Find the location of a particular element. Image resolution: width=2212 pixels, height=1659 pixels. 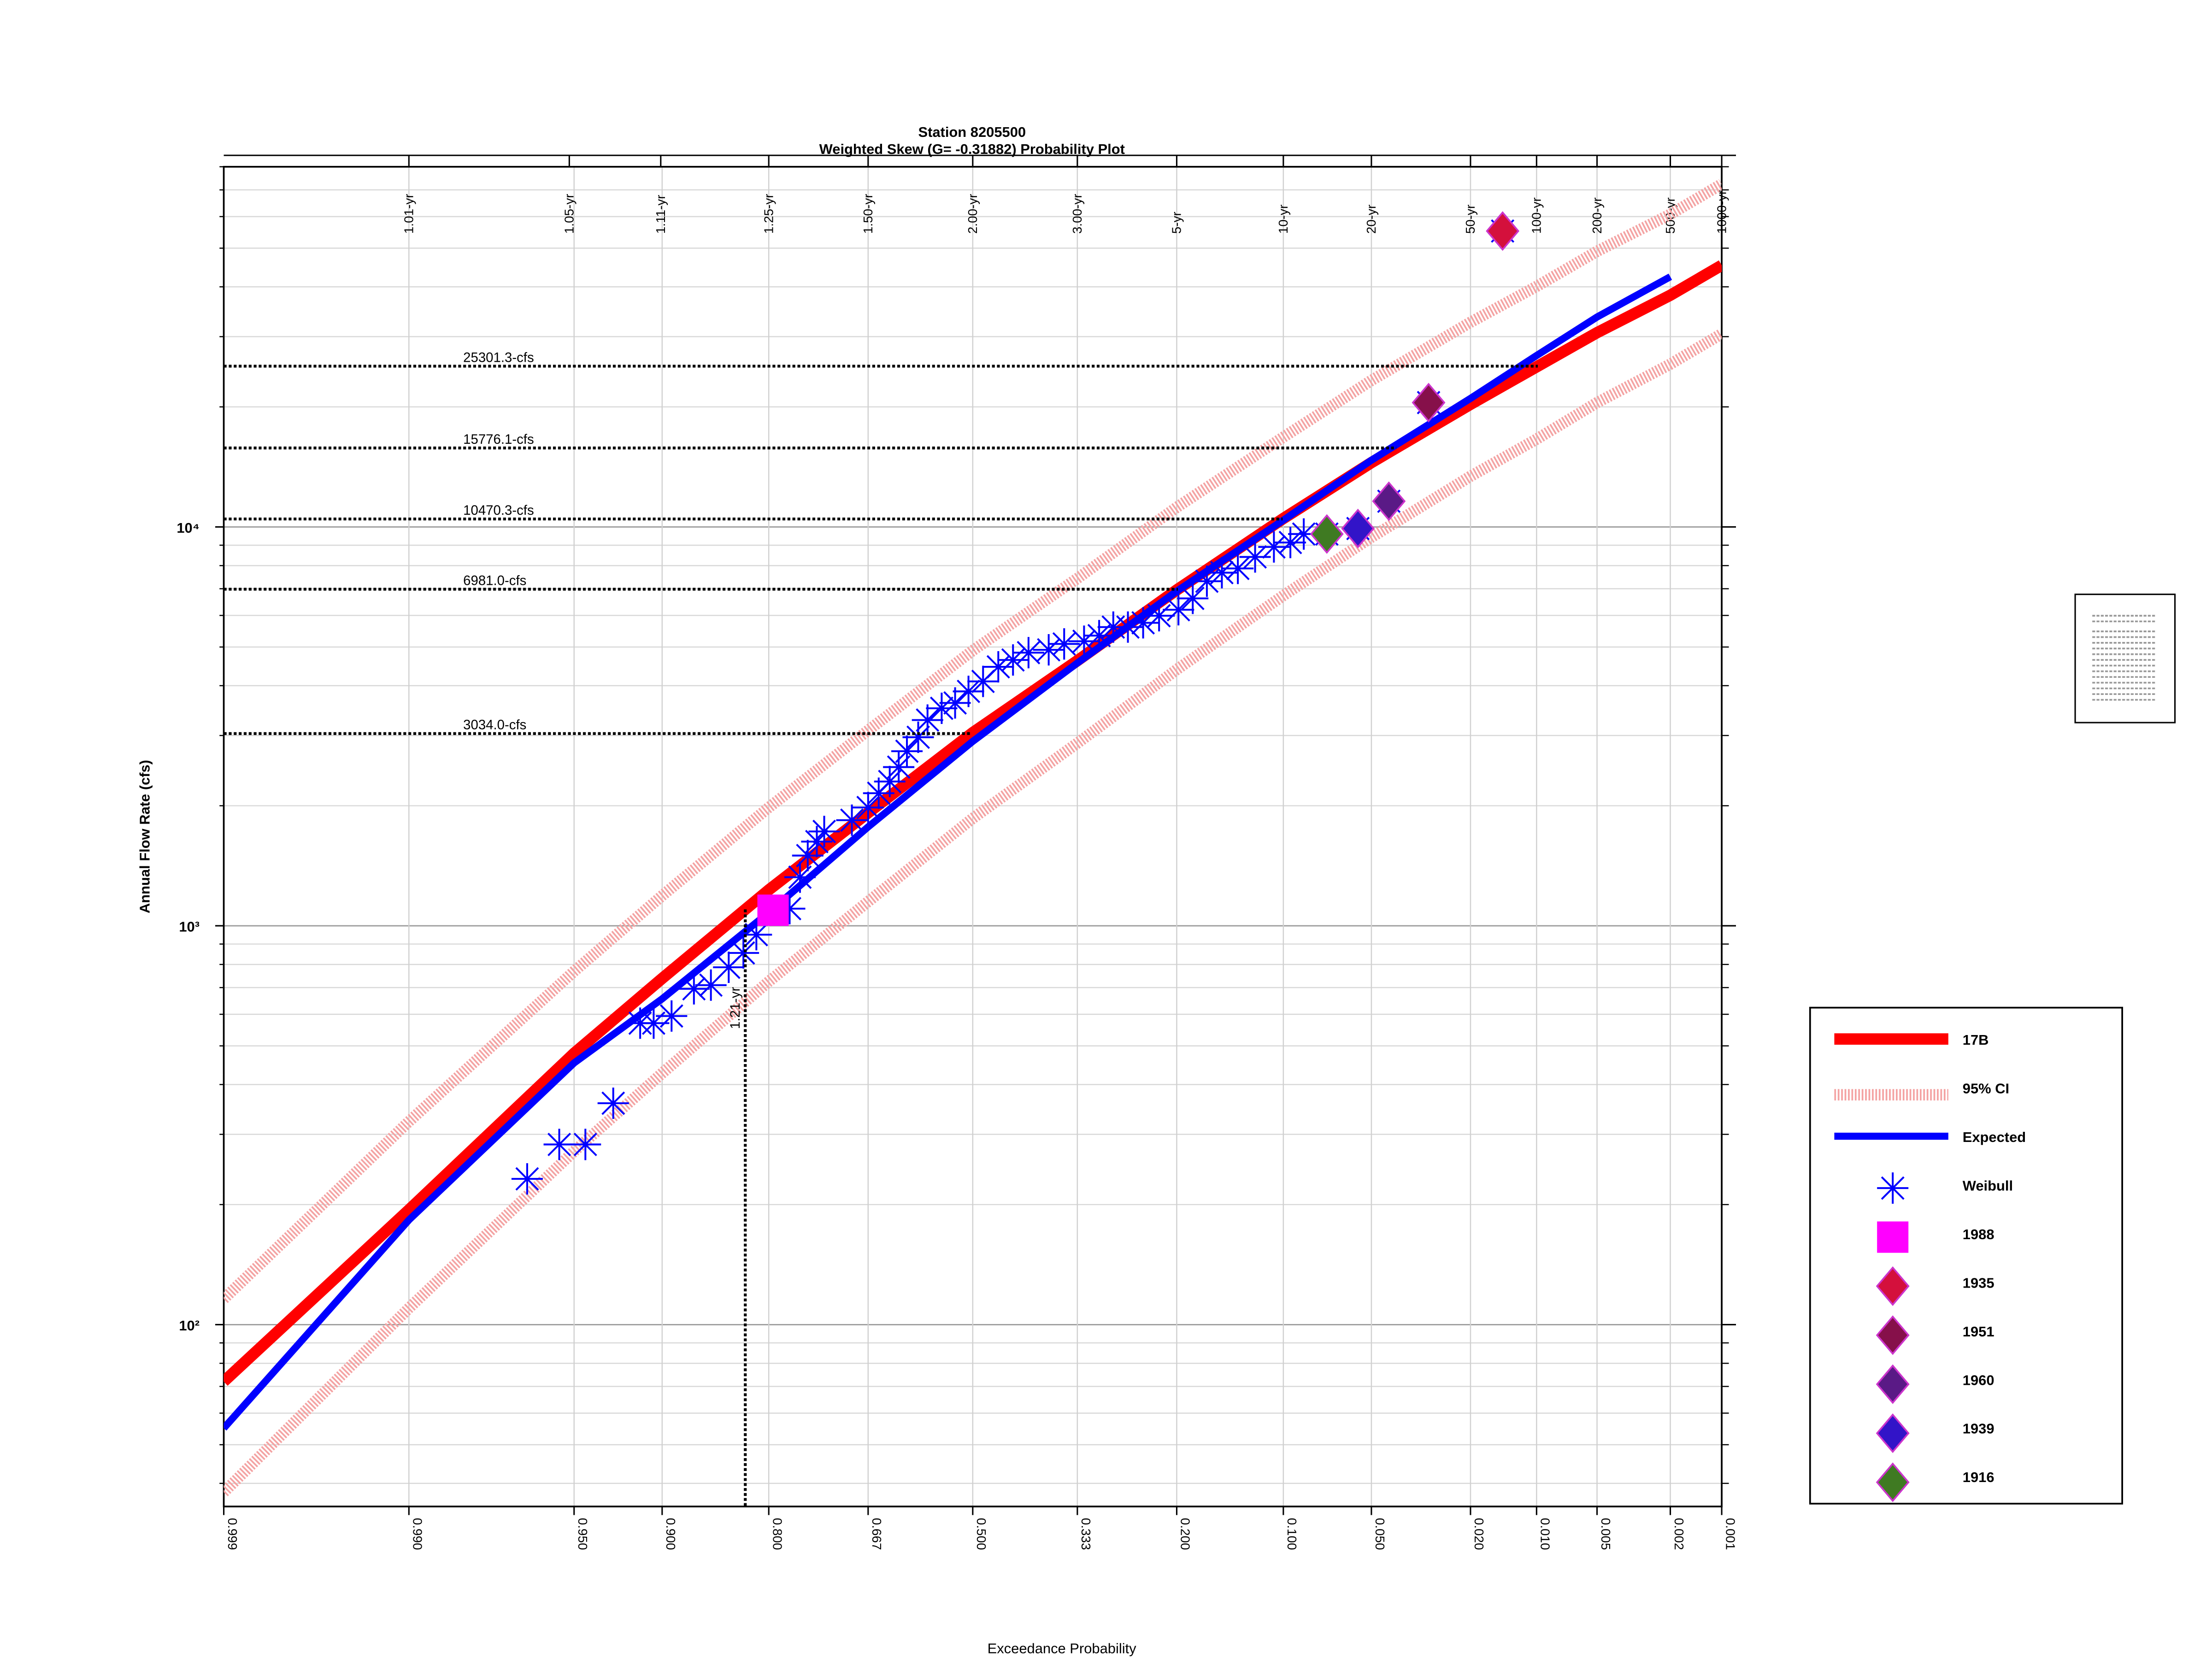

x-tick-label: 0.020 is located at coordinates (1479, 1534).